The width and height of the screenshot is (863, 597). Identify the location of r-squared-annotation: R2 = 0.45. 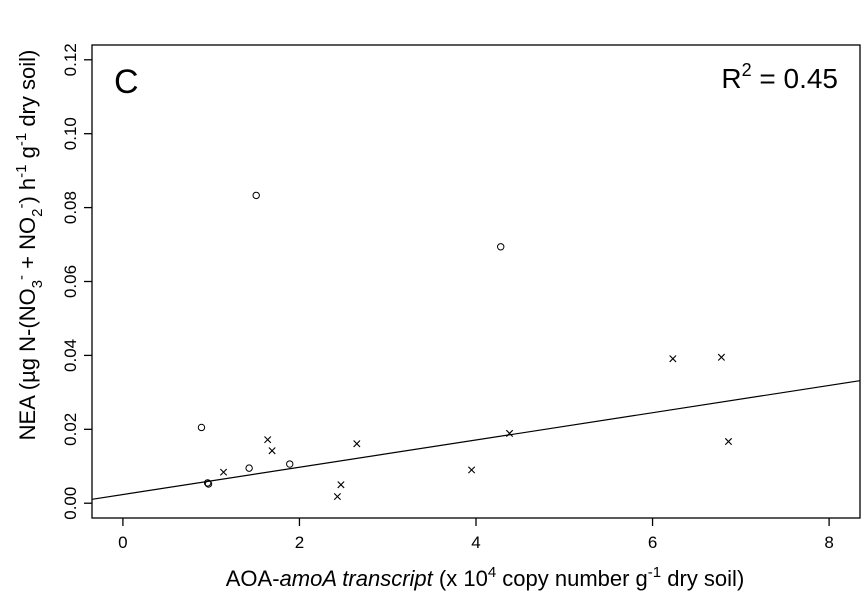
(779, 77).